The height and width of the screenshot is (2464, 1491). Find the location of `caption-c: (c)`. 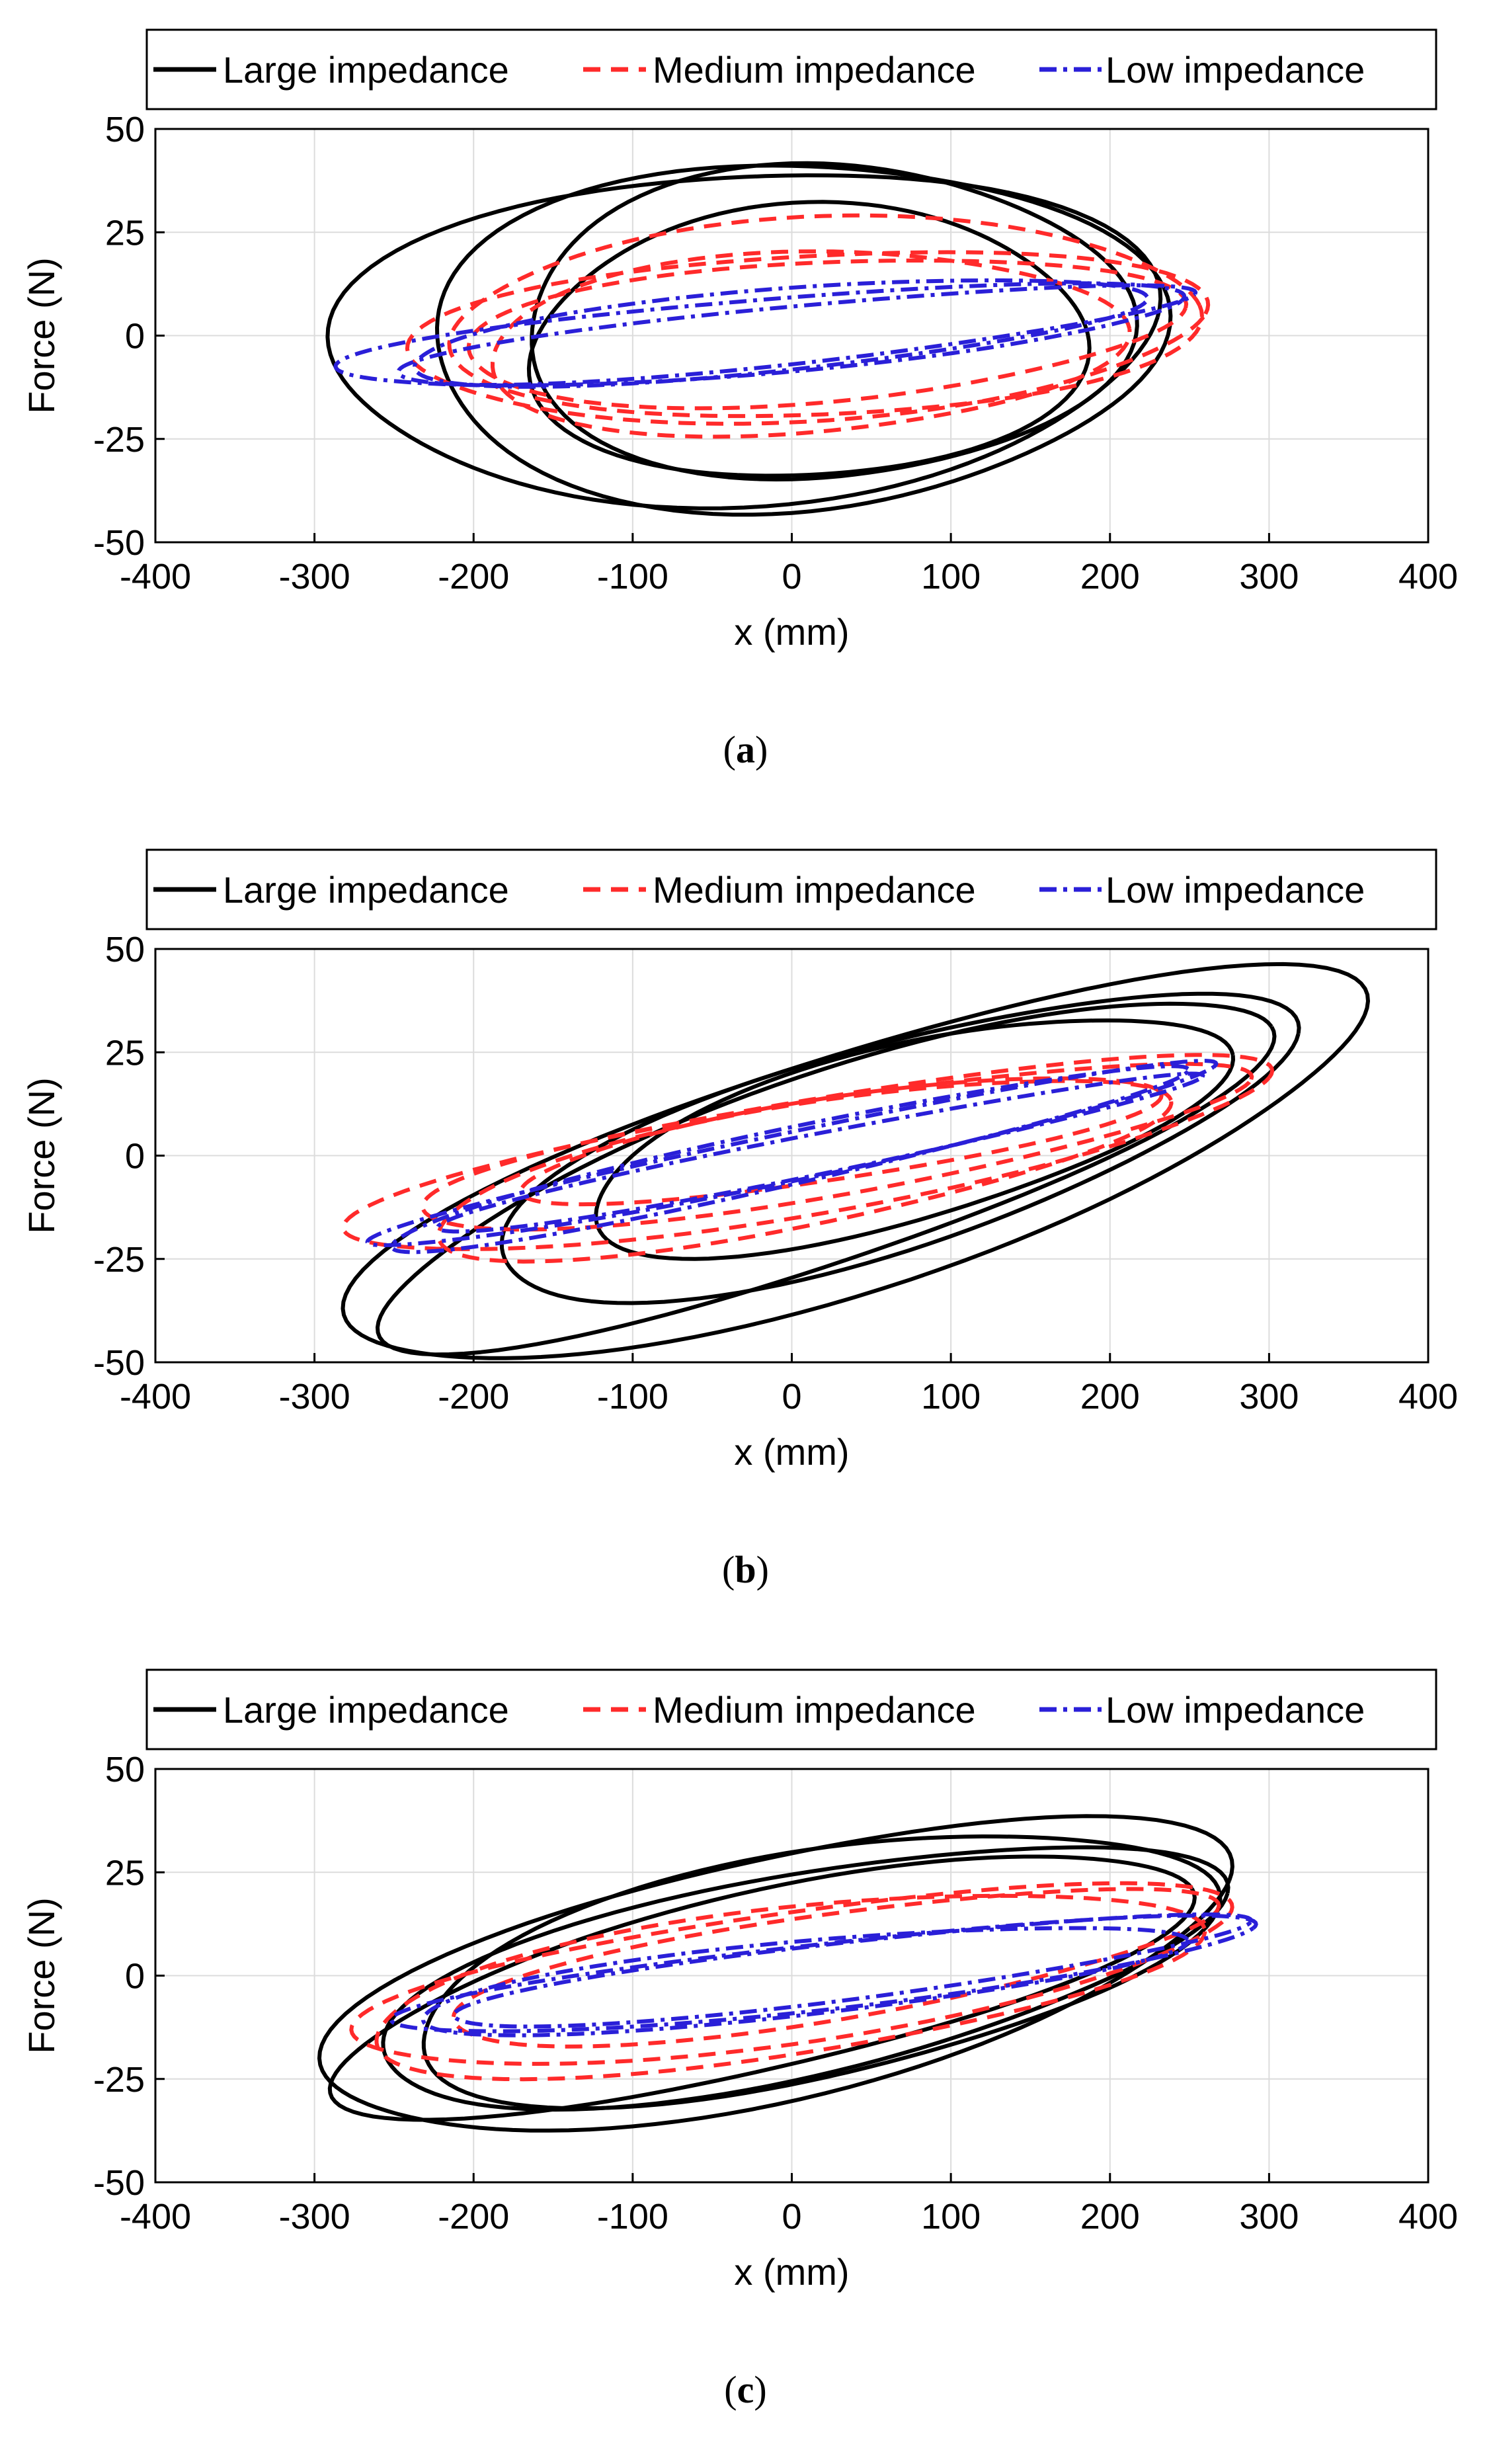

caption-c: (c) is located at coordinates (746, 2389).